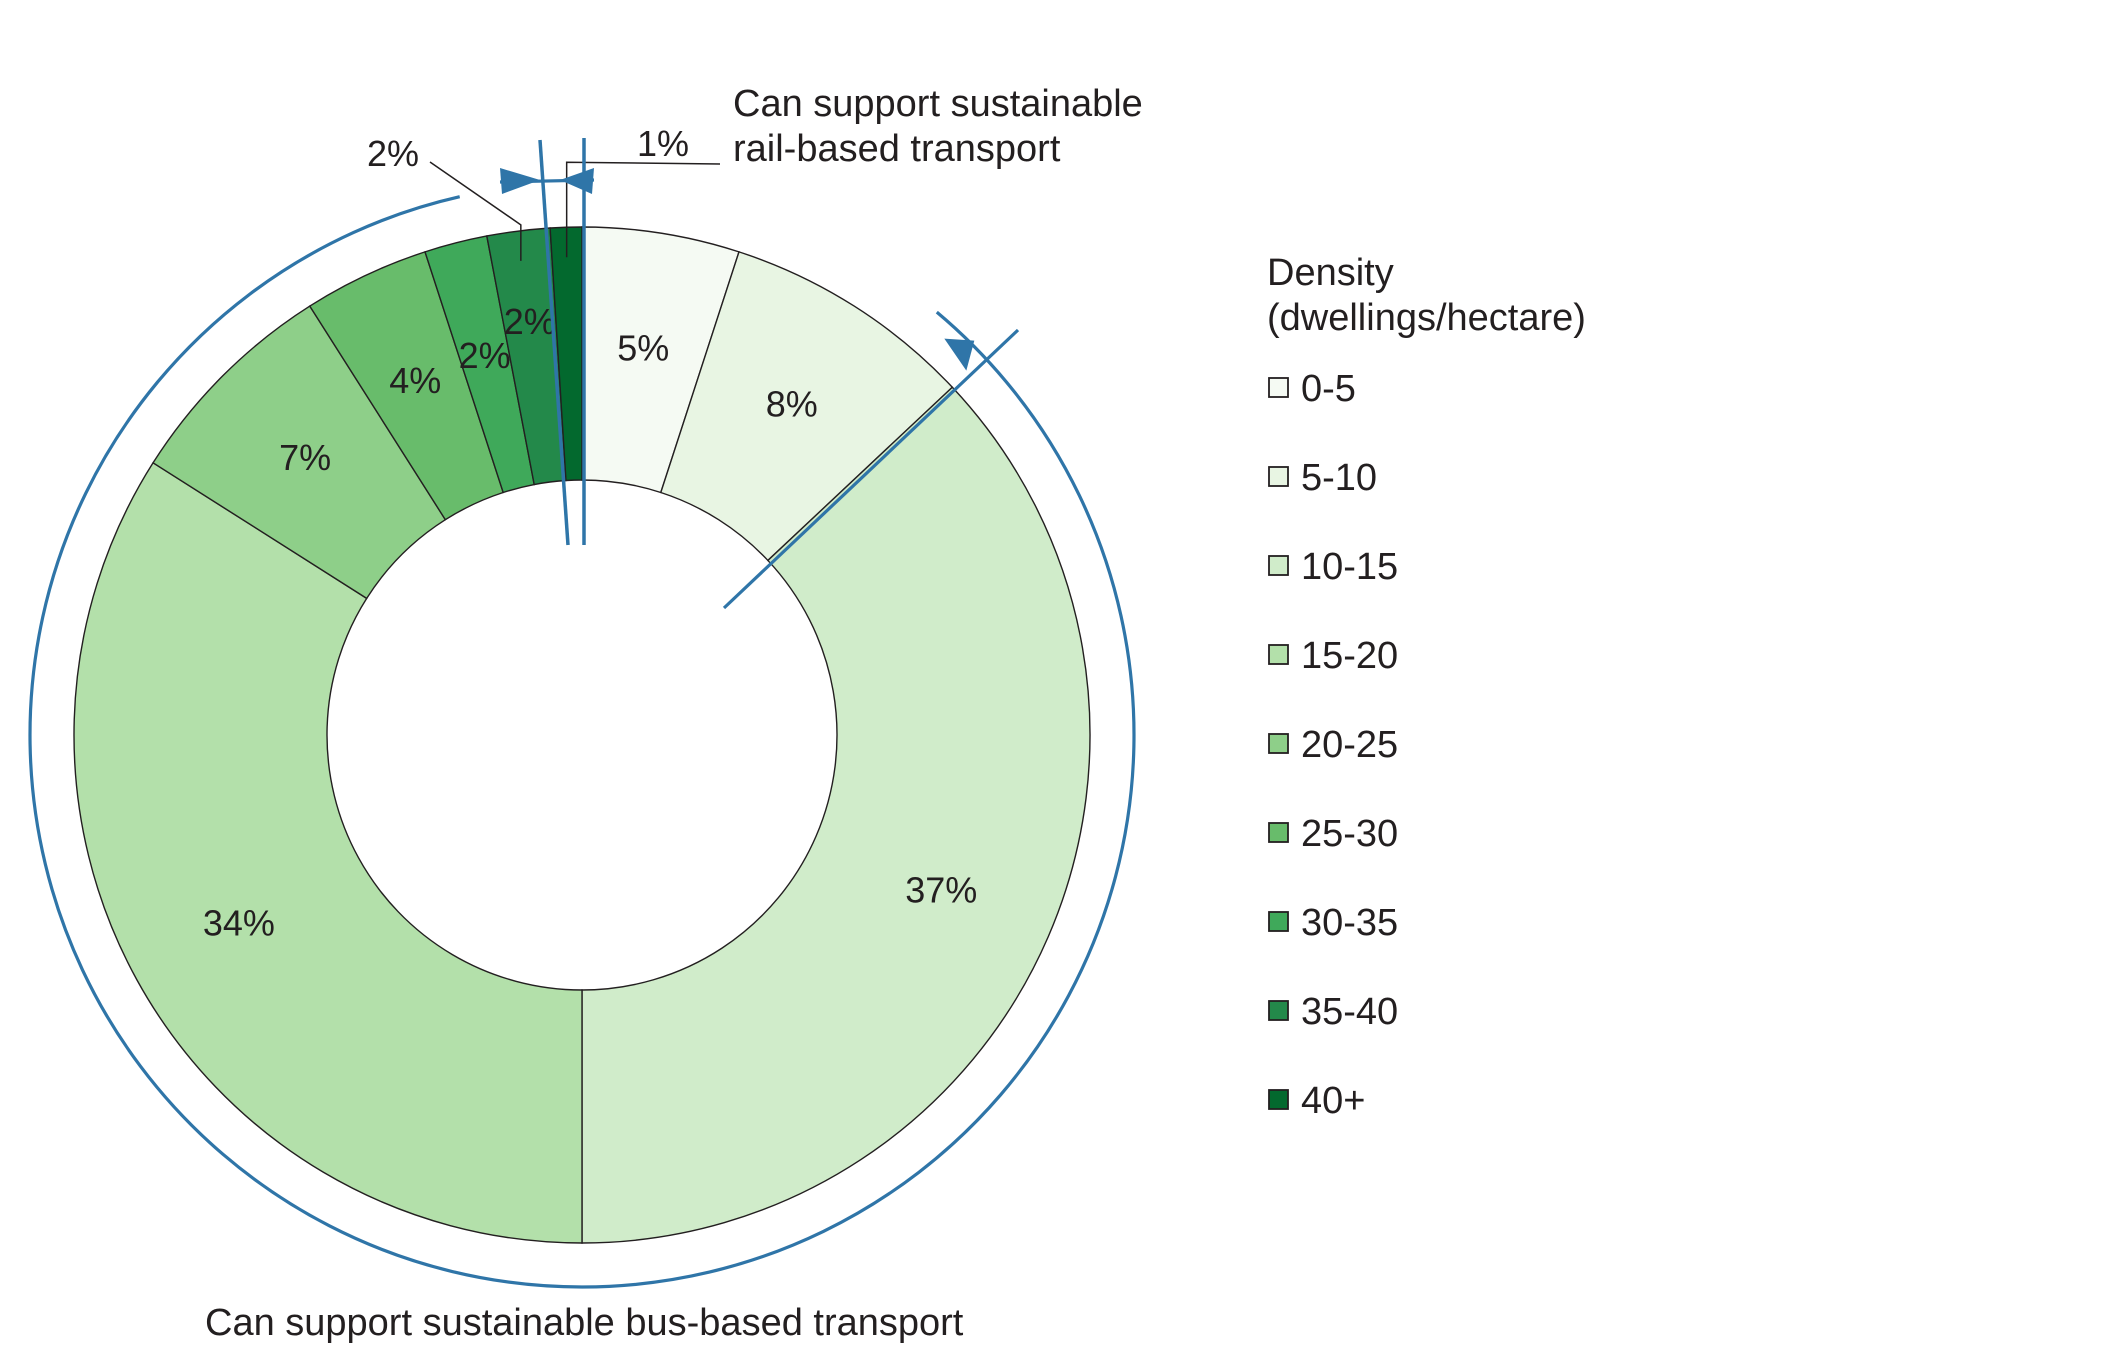  Describe the element at coordinates (938, 104) in the screenshot. I see `rail-annotation-line-1: Can support sustainable` at that location.